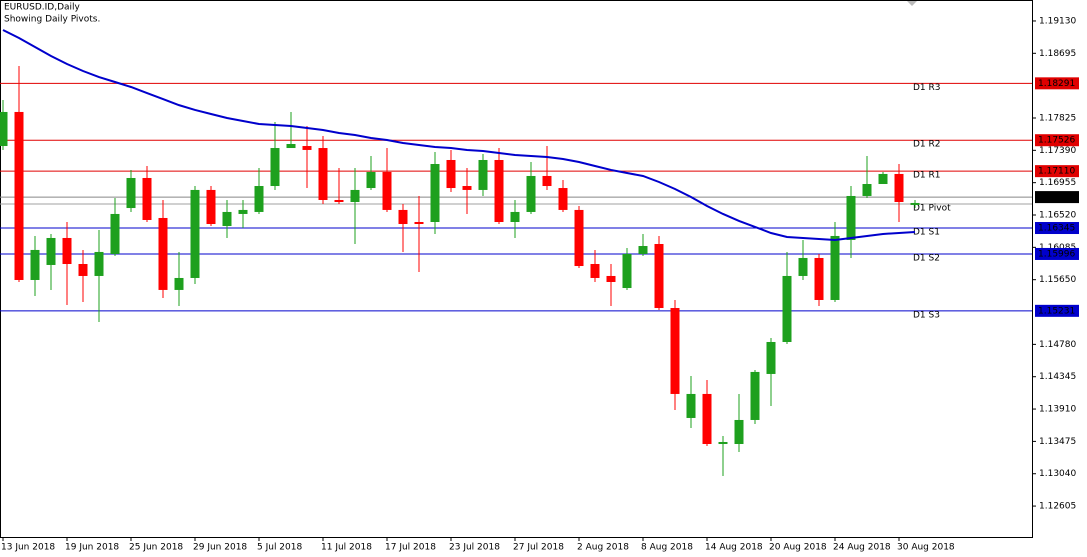 This screenshot has width=1087, height=557. What do you see at coordinates (912, 3) in the screenshot?
I see `shift-marker` at bounding box center [912, 3].